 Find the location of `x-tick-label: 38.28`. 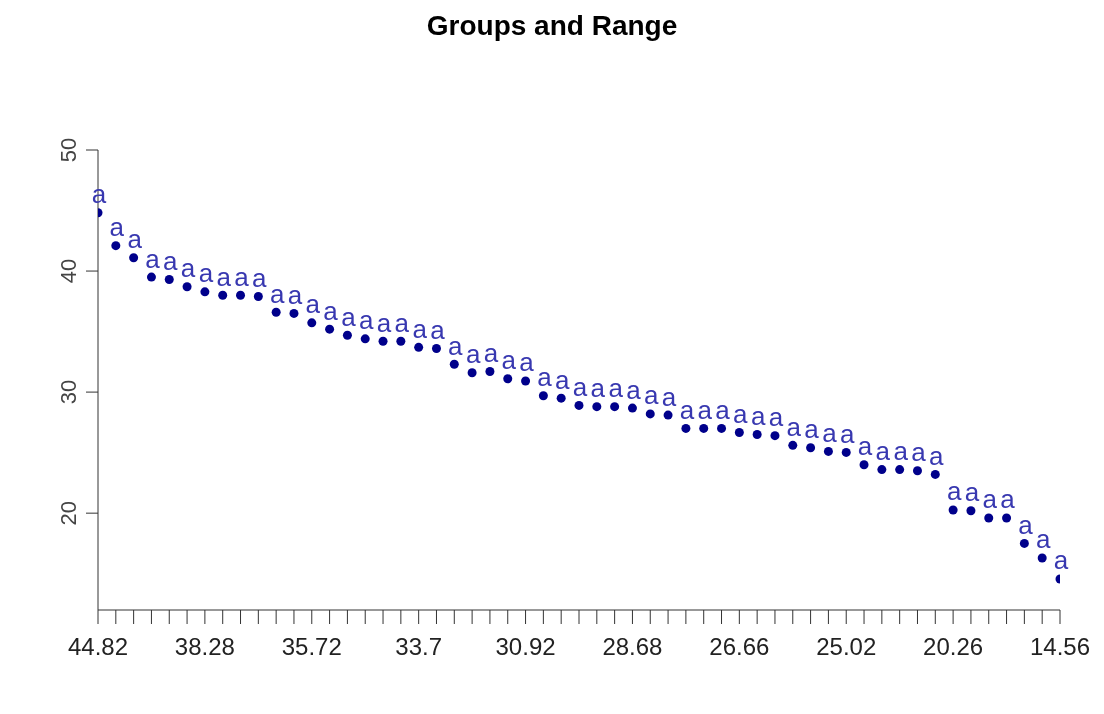

x-tick-label: 38.28 is located at coordinates (204, 647).